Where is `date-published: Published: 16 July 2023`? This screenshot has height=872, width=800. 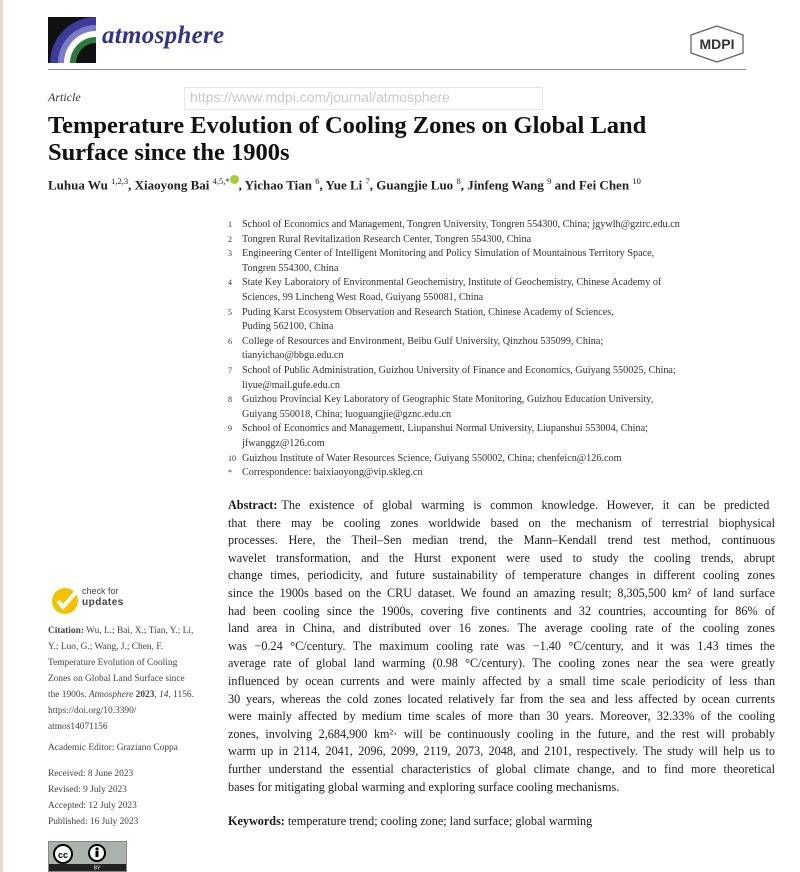
date-published: Published: 16 July 2023 is located at coordinates (93, 822).